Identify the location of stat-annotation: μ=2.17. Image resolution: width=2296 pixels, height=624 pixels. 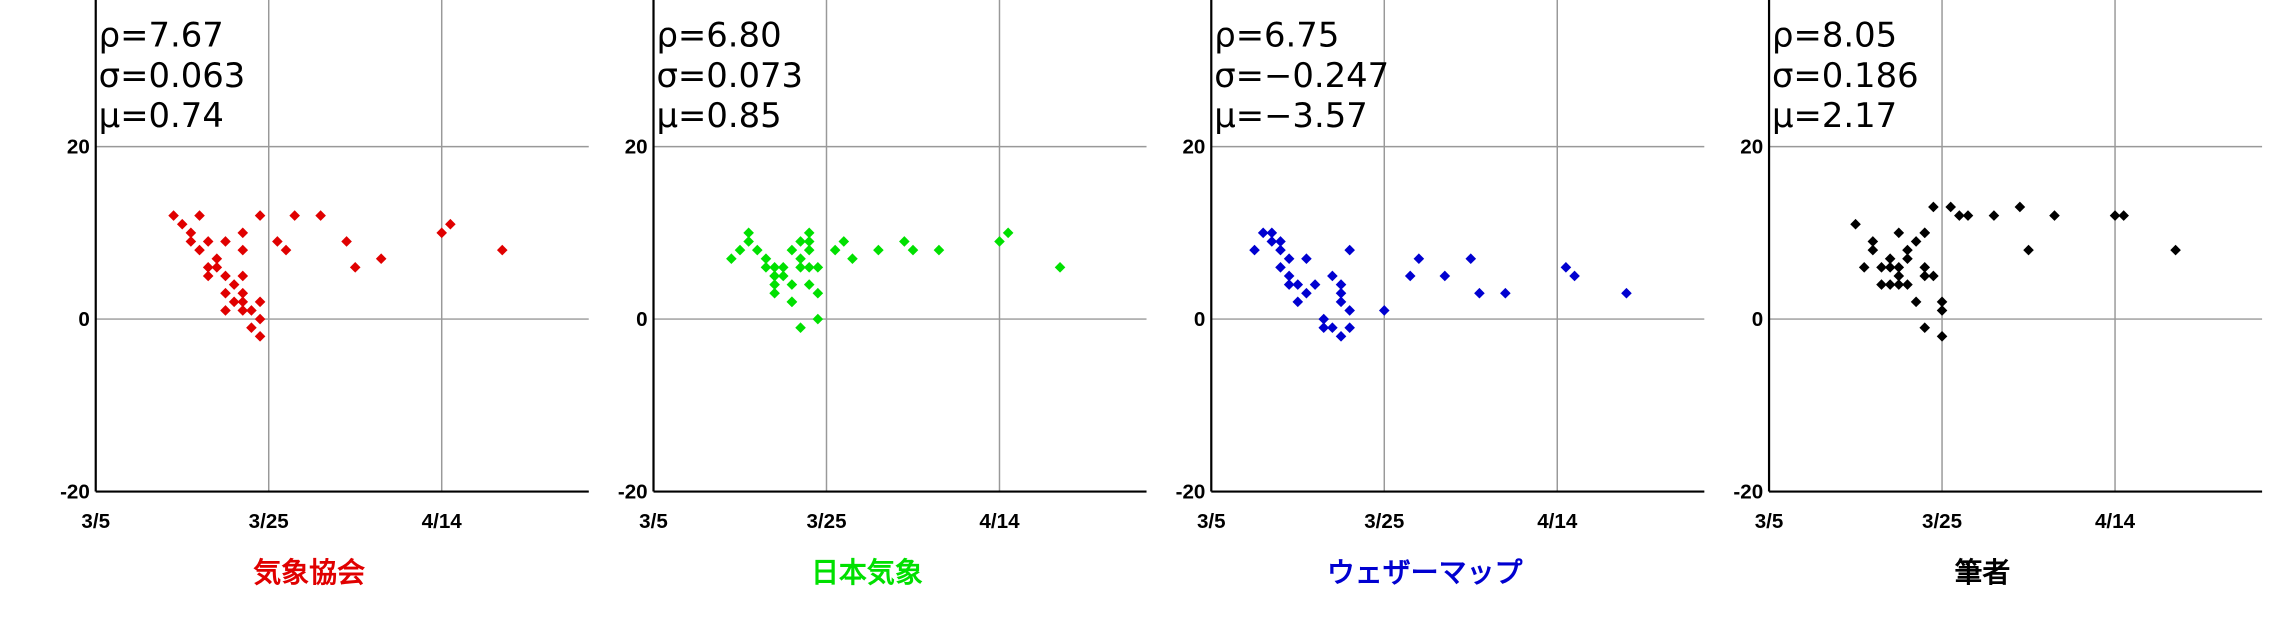
(1834, 115).